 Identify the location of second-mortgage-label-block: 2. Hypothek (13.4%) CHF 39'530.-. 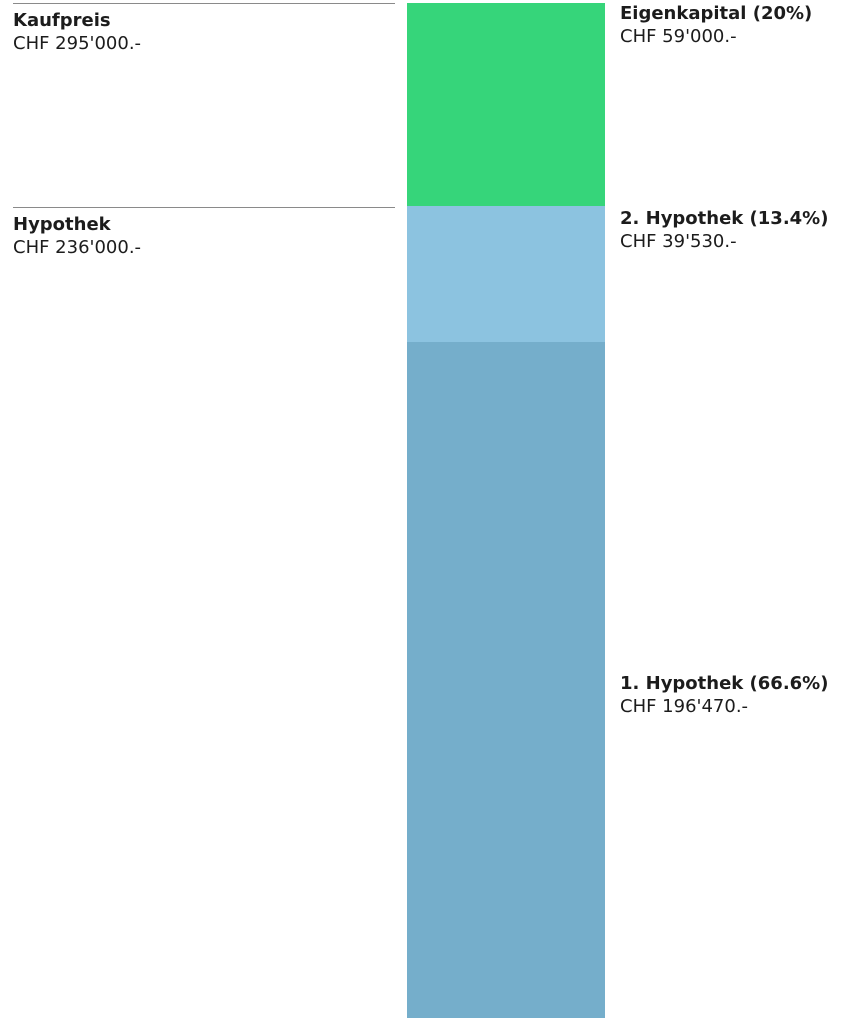
(740, 231).